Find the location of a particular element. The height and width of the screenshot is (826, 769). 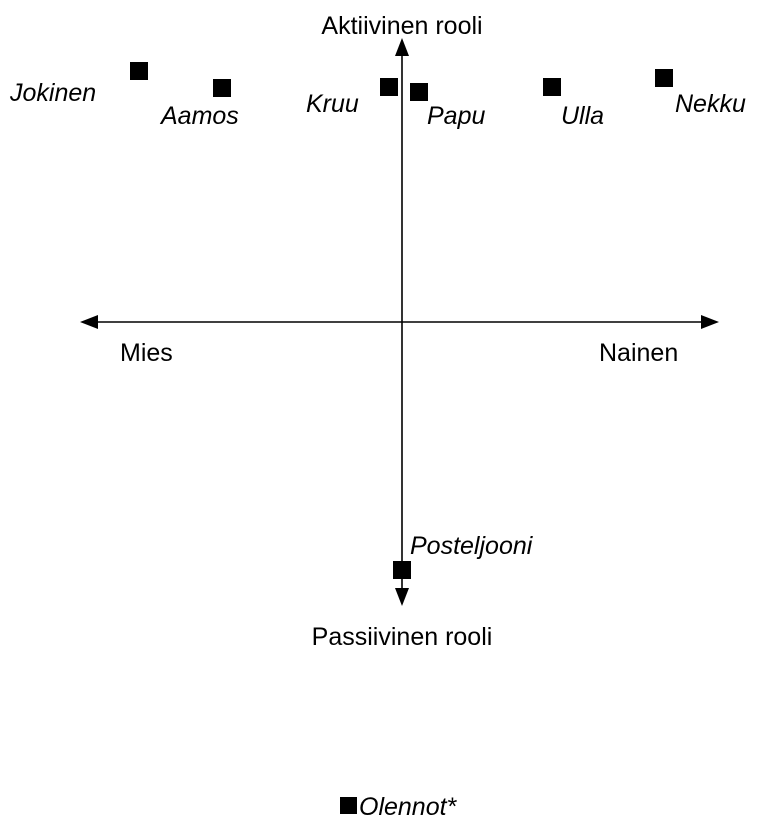

axis-label-left: Mies is located at coordinates (146, 353).